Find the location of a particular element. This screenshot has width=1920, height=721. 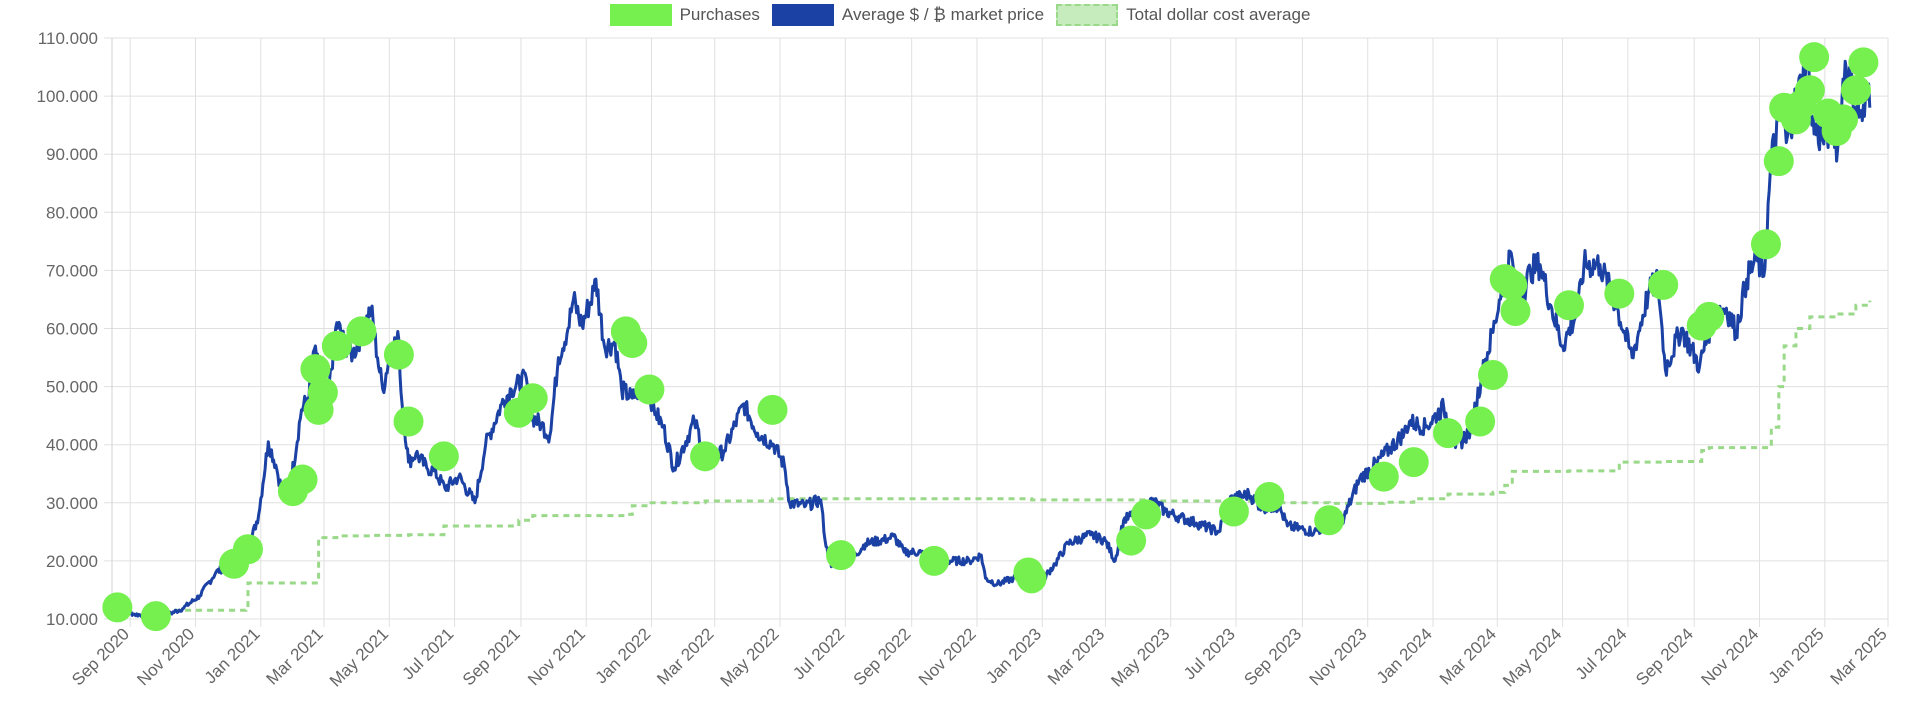

y-tick-label: 10.000 is located at coordinates (72, 619).